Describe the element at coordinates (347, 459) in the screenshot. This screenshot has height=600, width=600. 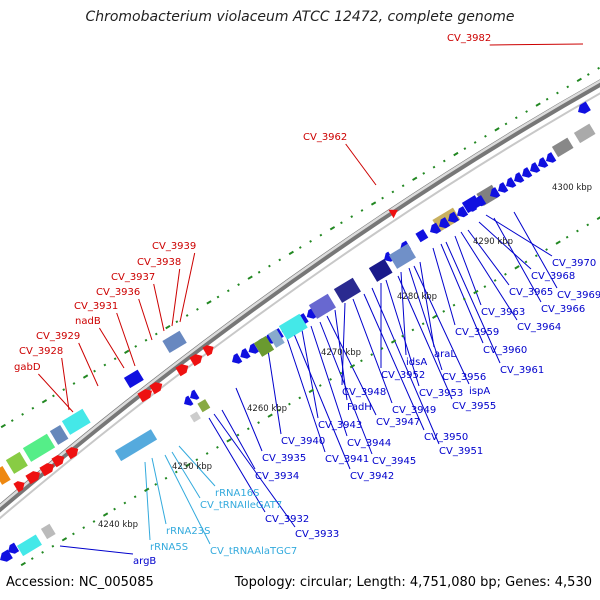
I see `gene-label: CV_3941` at that location.